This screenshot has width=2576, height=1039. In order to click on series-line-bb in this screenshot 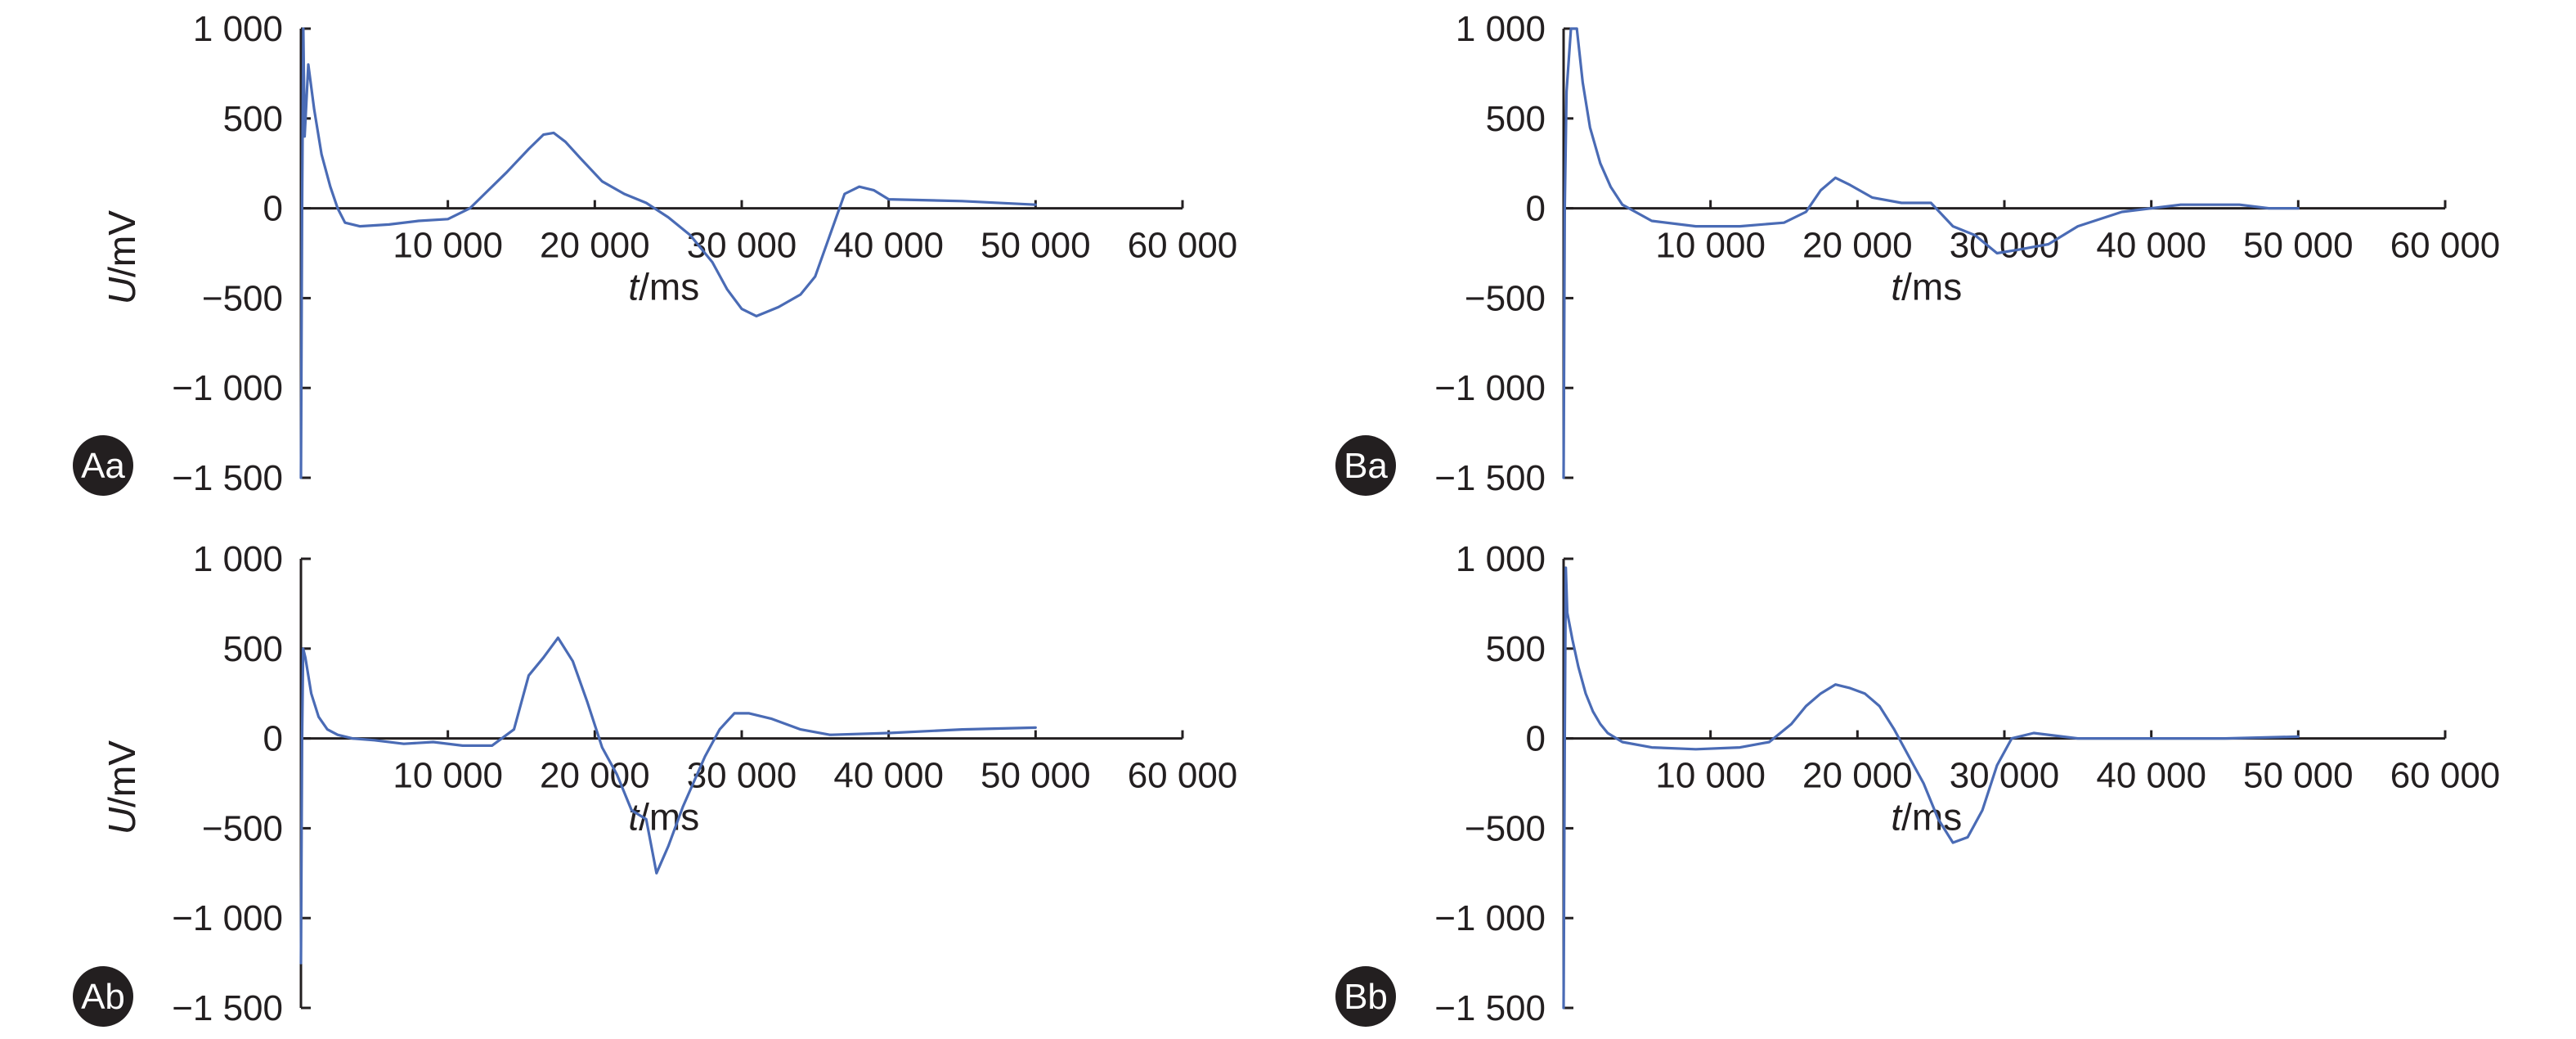, I will do `click(1931, 788)`.